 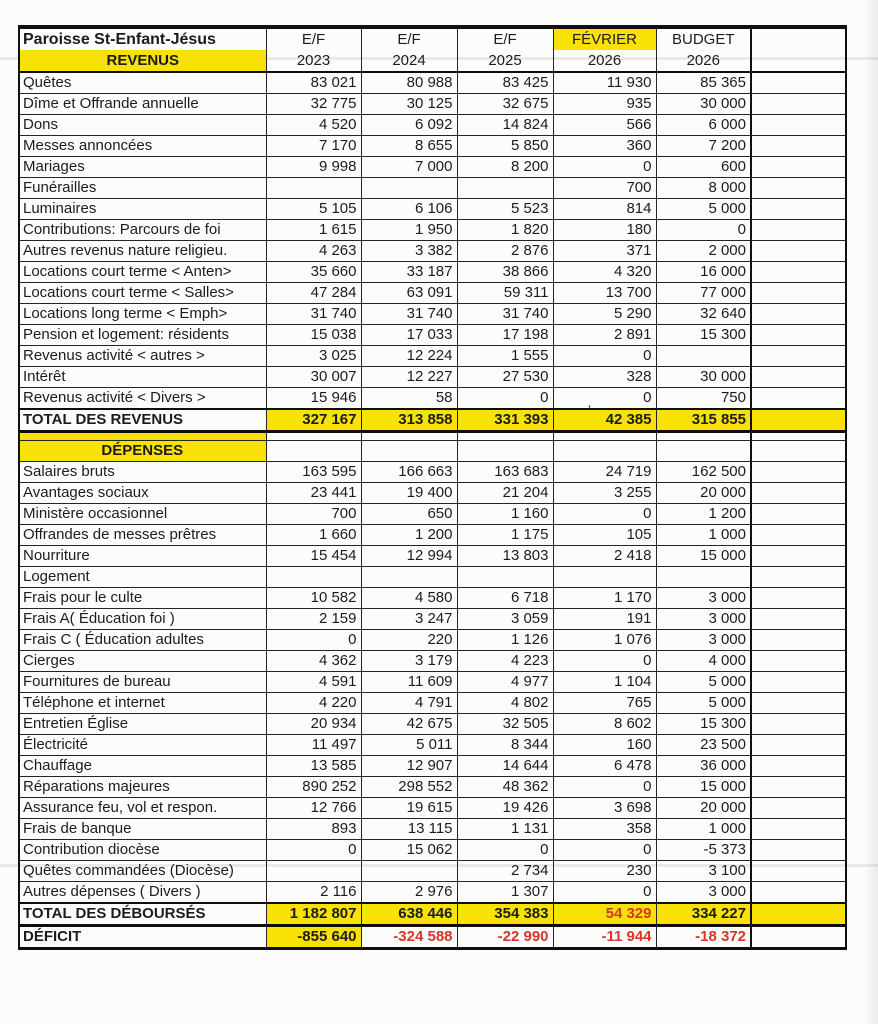 What do you see at coordinates (142, 766) in the screenshot?
I see `row-label: Chauffage` at bounding box center [142, 766].